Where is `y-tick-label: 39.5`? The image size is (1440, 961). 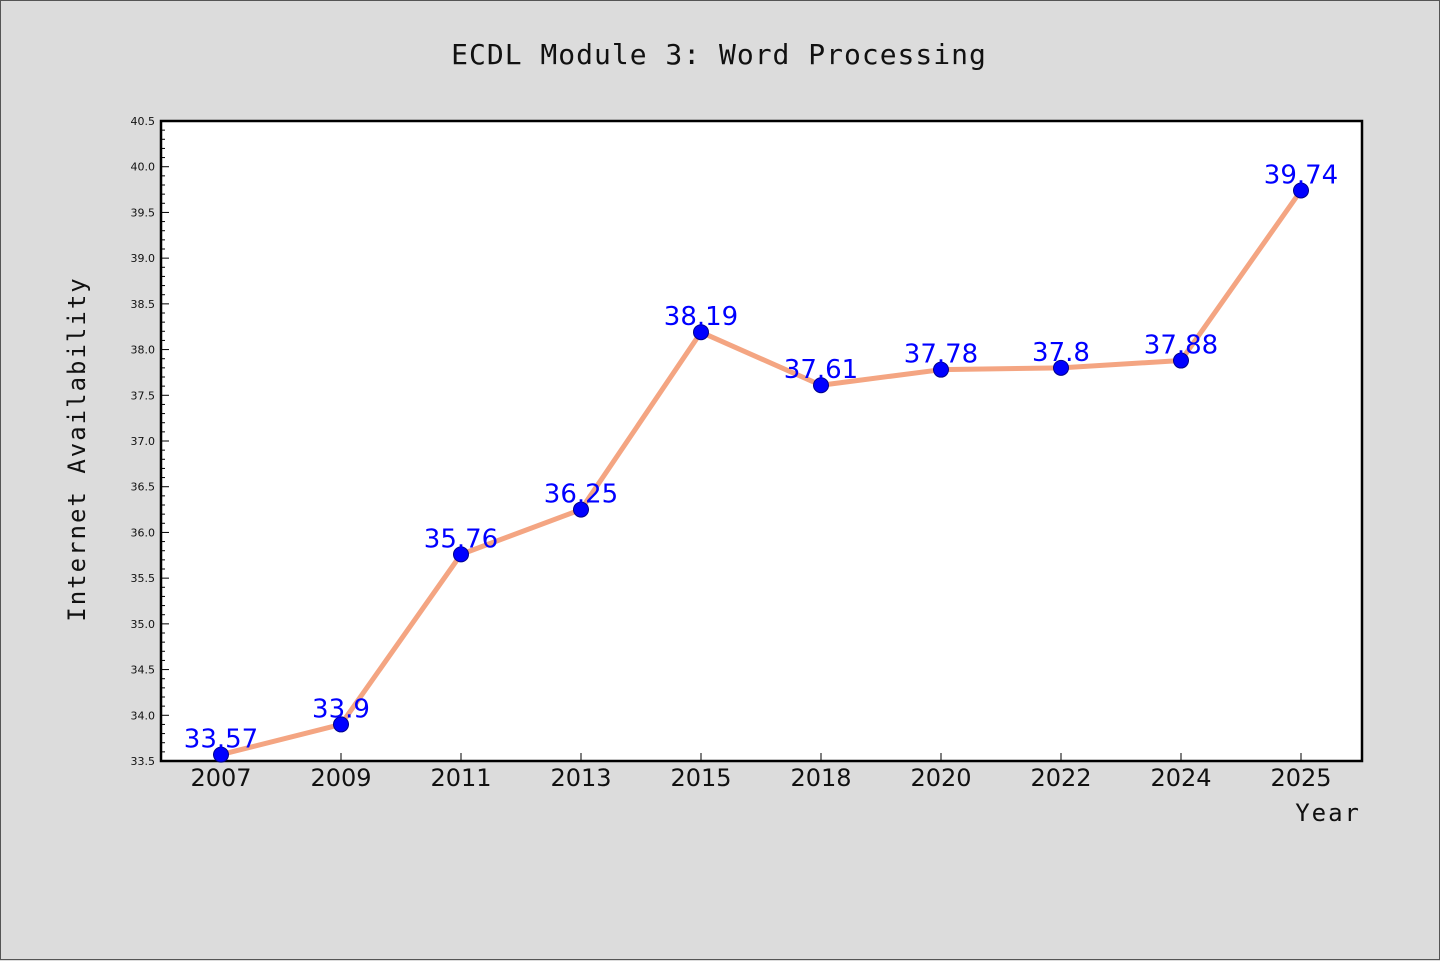
y-tick-label: 39.5 is located at coordinates (143, 212).